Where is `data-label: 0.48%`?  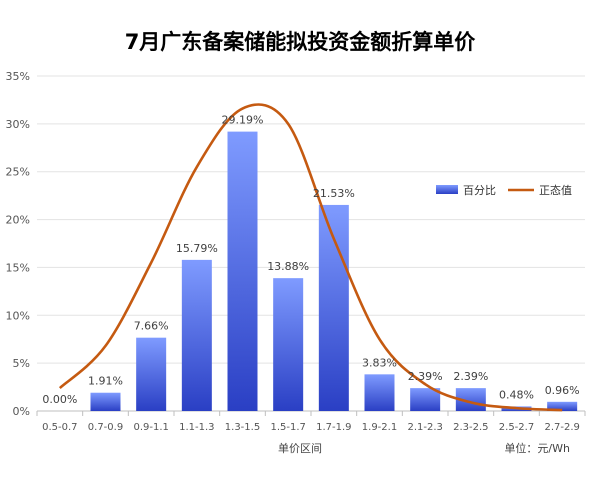
data-label: 0.48% is located at coordinates (516, 394).